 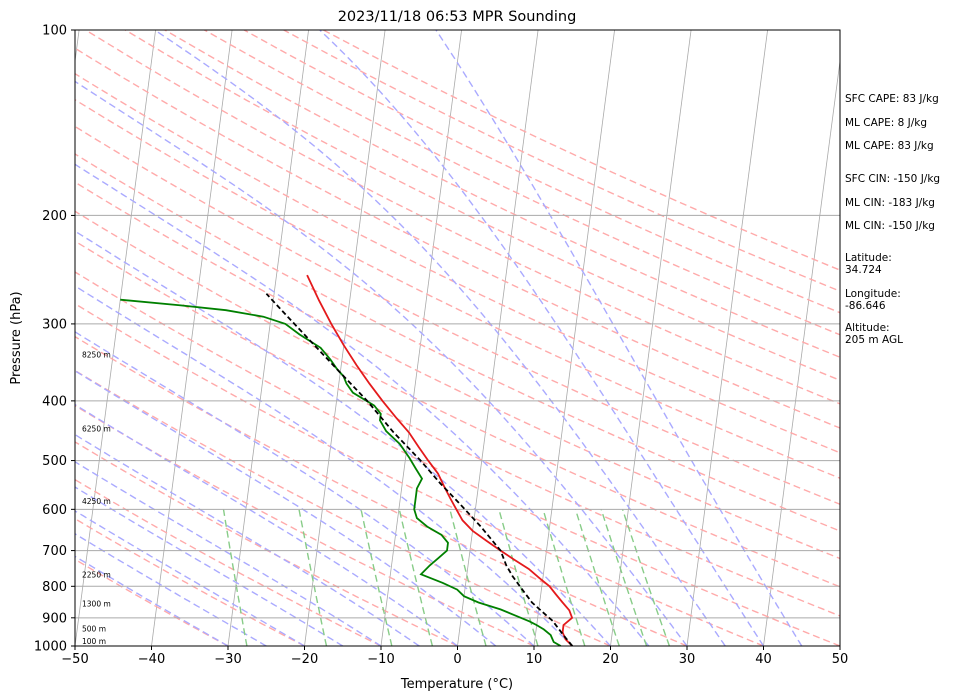 I want to click on x-axis-ticks: −50 −40 −30 −20 −10 0 10 20 30 40 50, so click(x=454, y=656).